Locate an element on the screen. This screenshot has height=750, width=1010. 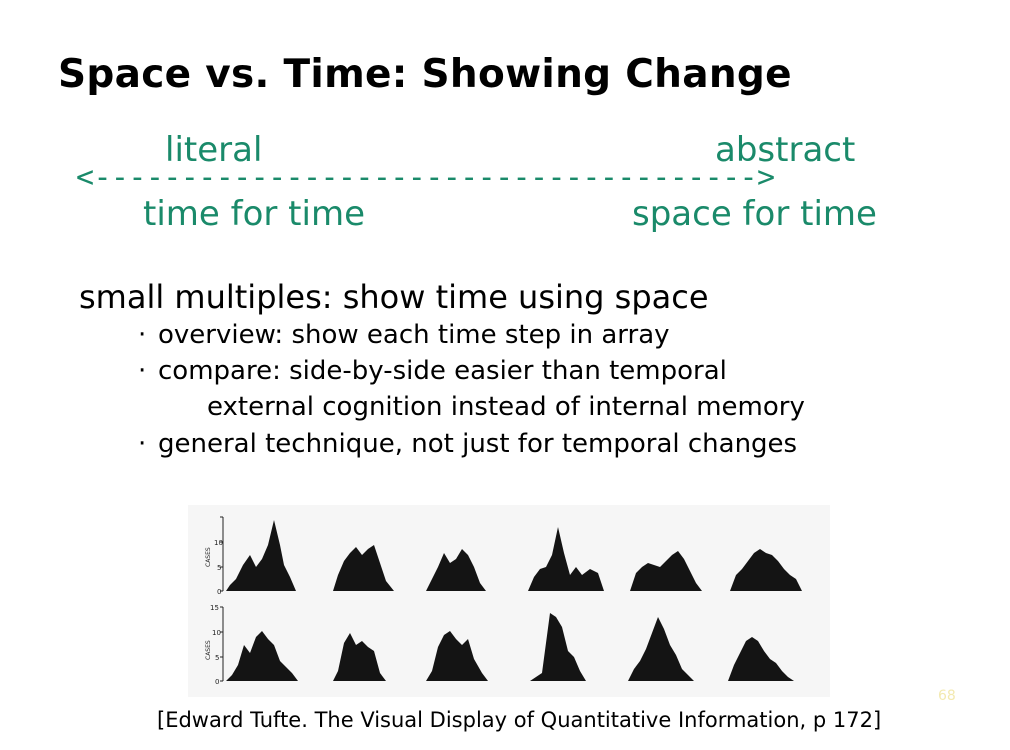
bullet-text: overview: show each time step in array is located at coordinates (414, 335).